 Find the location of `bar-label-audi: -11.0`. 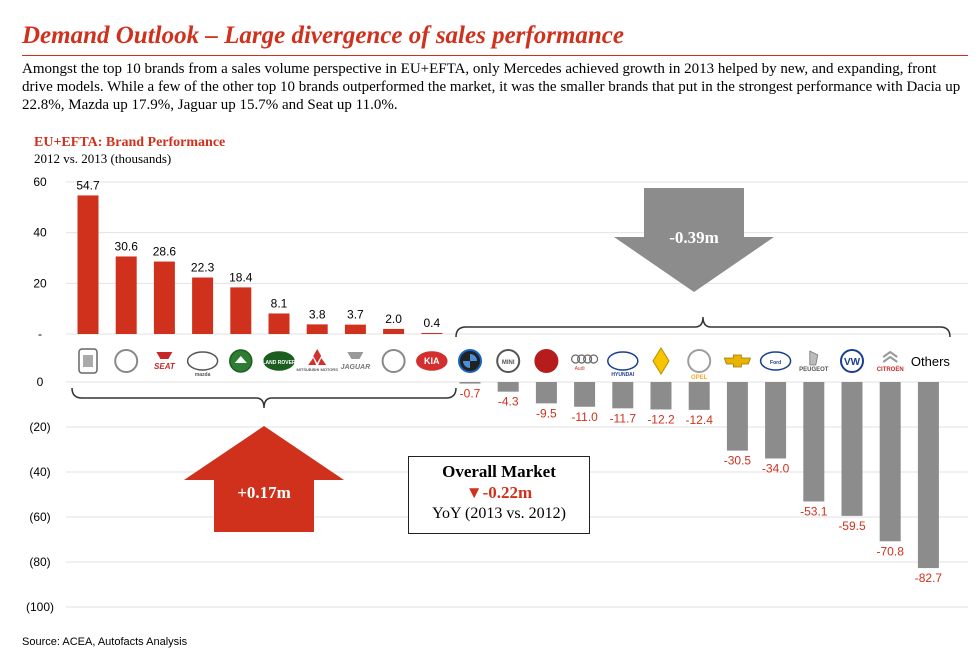

bar-label-audi: -11.0 is located at coordinates (584, 417).